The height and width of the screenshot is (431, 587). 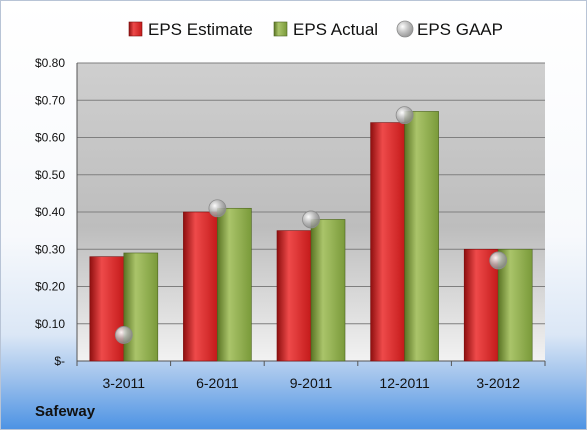 What do you see at coordinates (217, 383) in the screenshot?
I see `x-tick-label: 6-2011` at bounding box center [217, 383].